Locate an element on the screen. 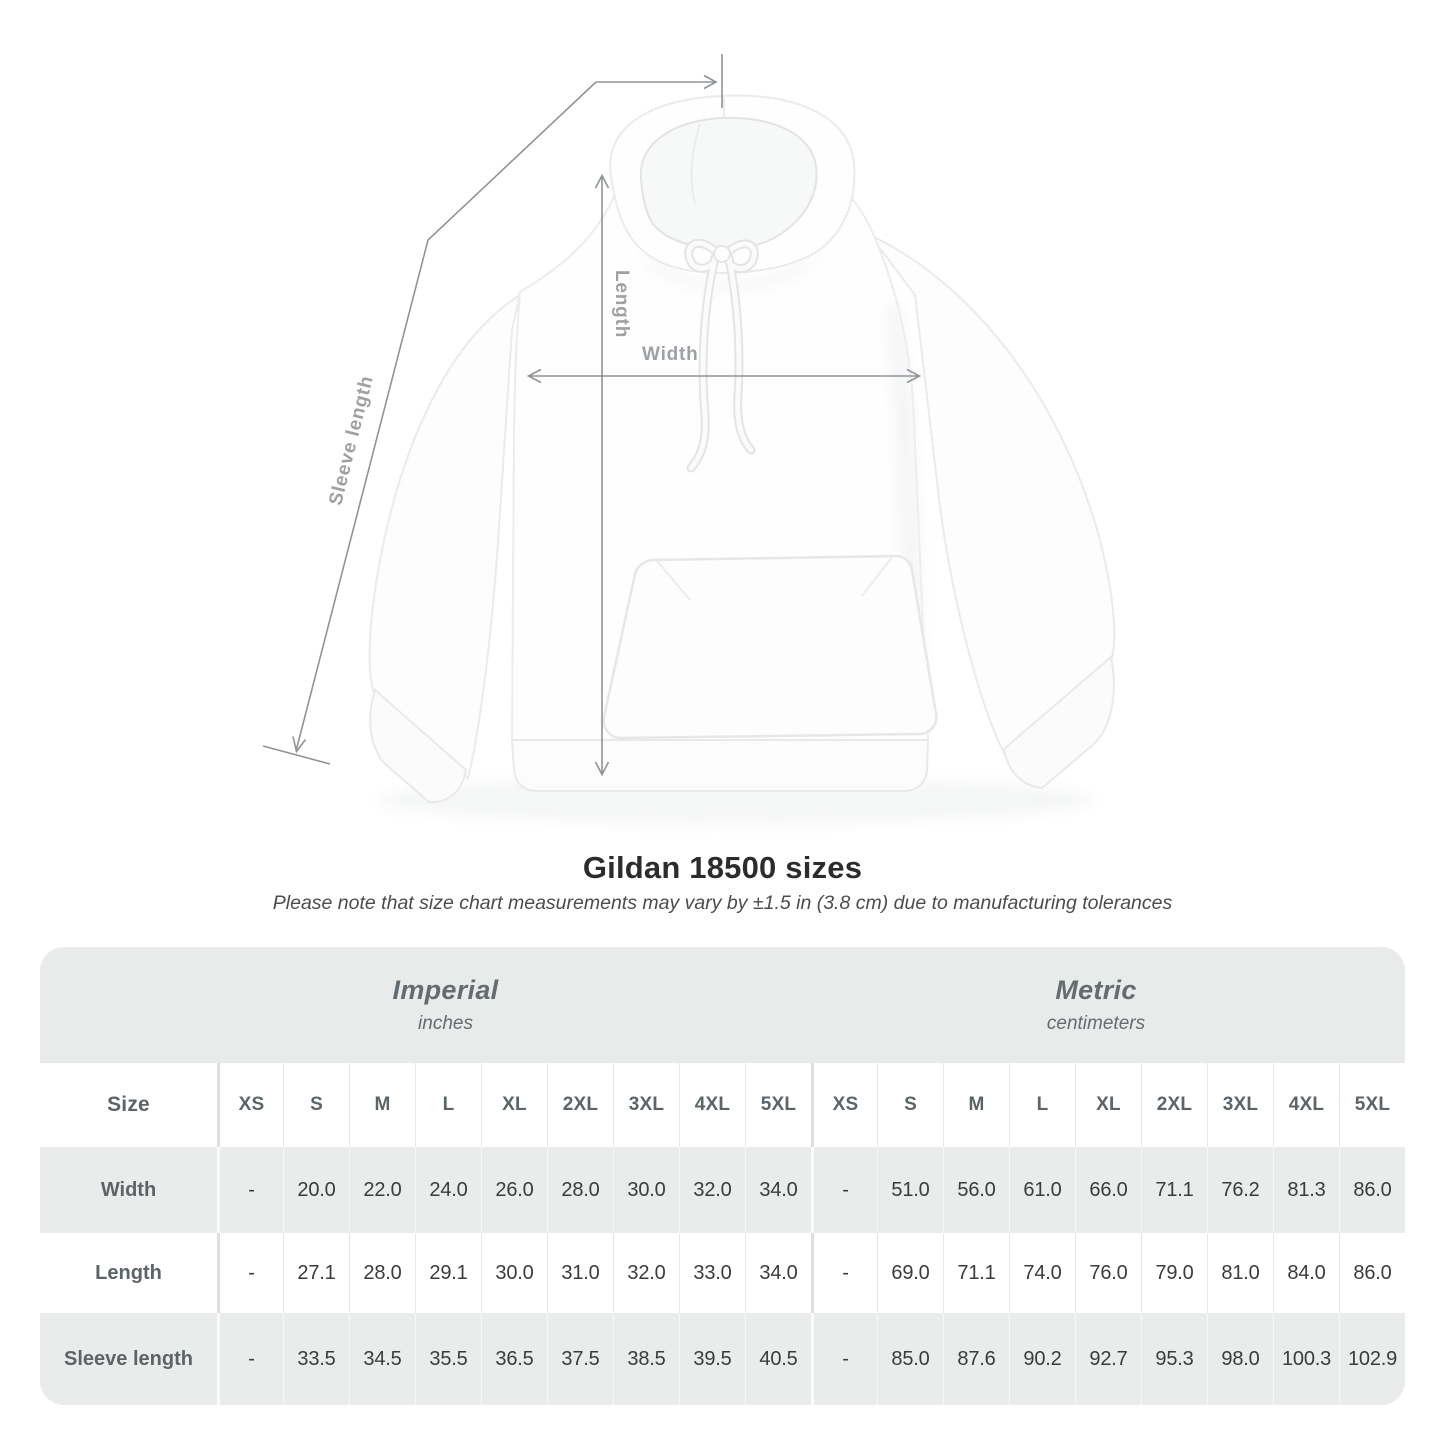 This screenshot has height=1445, width=1445. length-measure-label: Length is located at coordinates (621, 304).